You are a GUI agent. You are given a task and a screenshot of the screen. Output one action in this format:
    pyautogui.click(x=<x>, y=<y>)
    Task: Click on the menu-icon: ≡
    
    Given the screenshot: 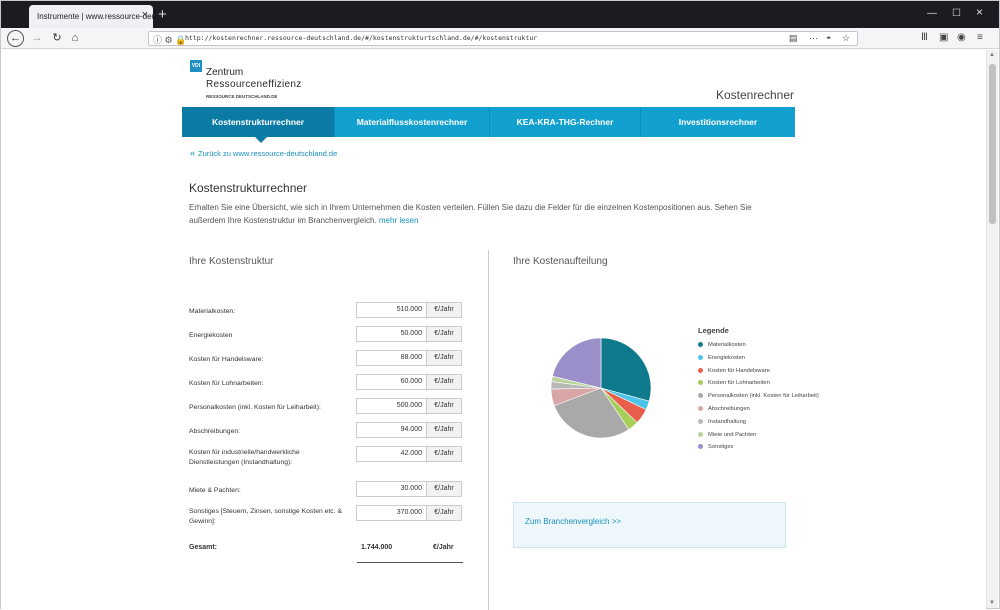 What is the action you would take?
    pyautogui.click(x=980, y=37)
    